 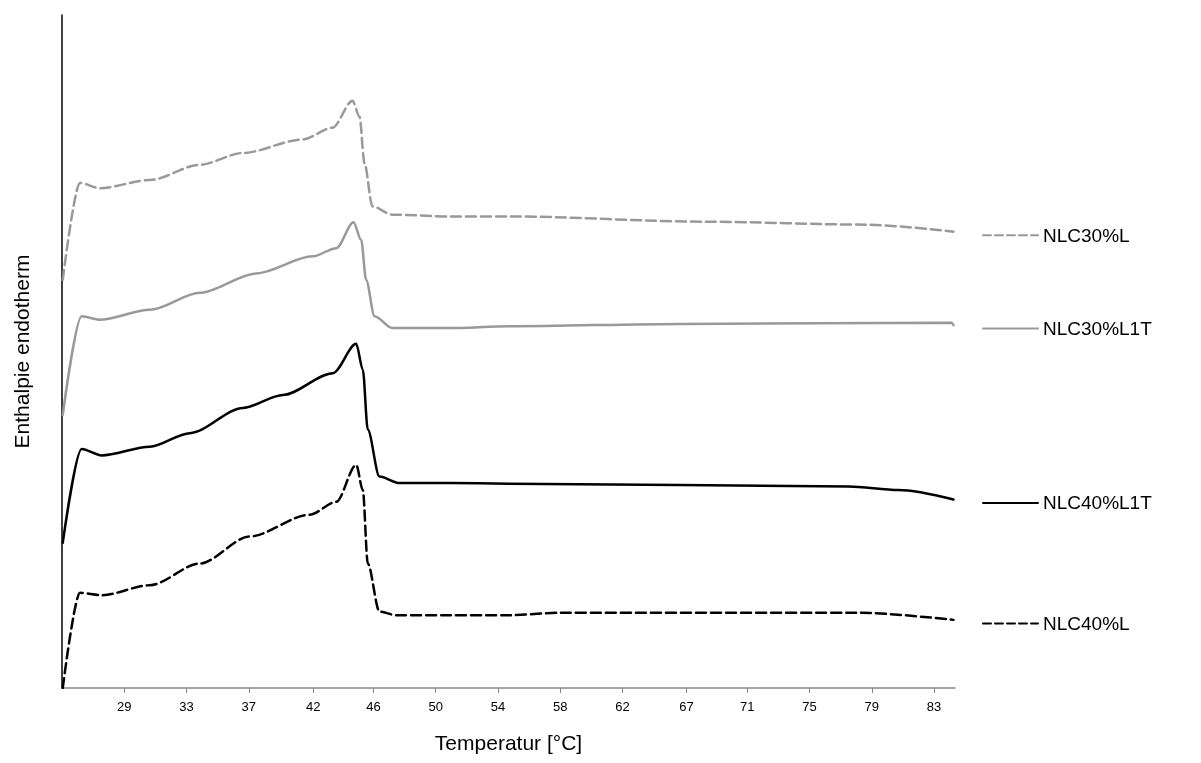 What do you see at coordinates (1086, 623) in the screenshot?
I see `legend-label: NLC40%L` at bounding box center [1086, 623].